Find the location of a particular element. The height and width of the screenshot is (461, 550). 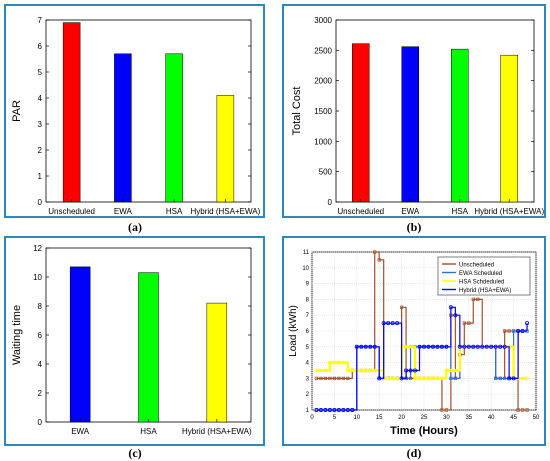

x-tick-label: 45 is located at coordinates (513, 418).